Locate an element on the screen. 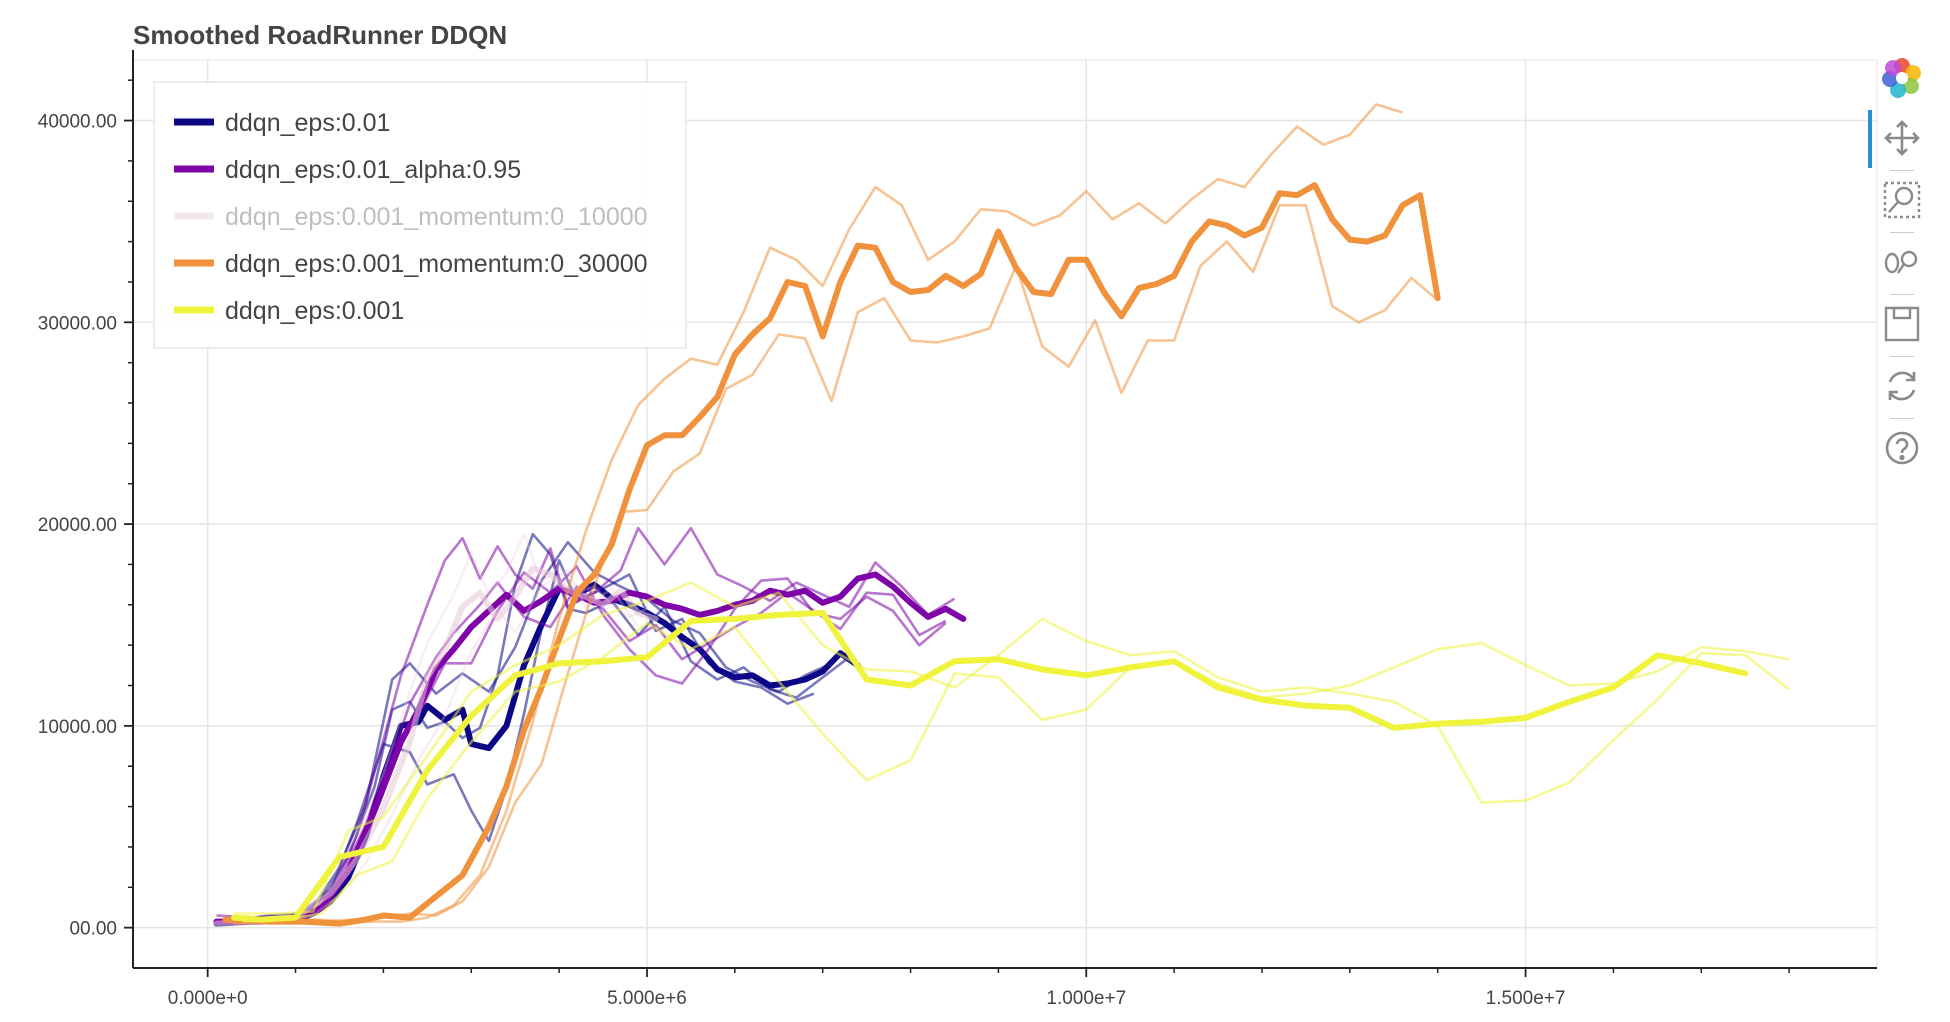 This screenshot has height=1022, width=1950. legend-box is located at coordinates (420, 215).